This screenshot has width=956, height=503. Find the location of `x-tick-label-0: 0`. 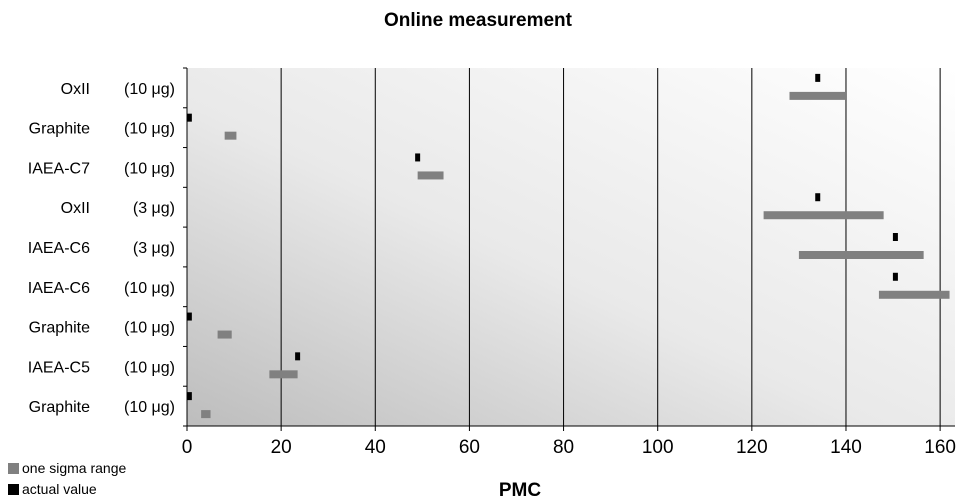

x-tick-label-0: 0 is located at coordinates (187, 447).